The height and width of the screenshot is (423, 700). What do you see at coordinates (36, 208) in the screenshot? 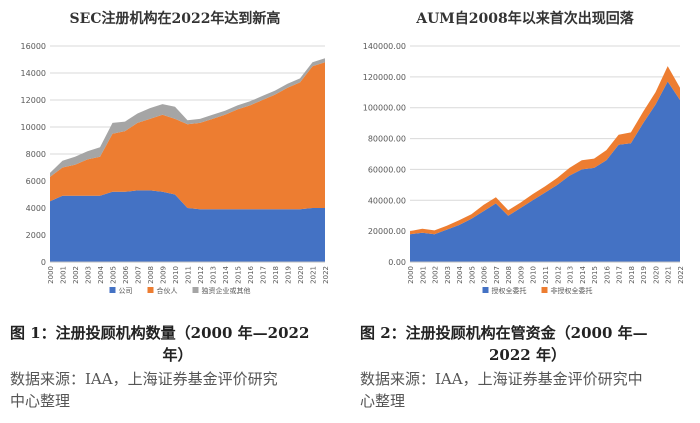
I see `y-tick-label: 4000` at bounding box center [36, 208].